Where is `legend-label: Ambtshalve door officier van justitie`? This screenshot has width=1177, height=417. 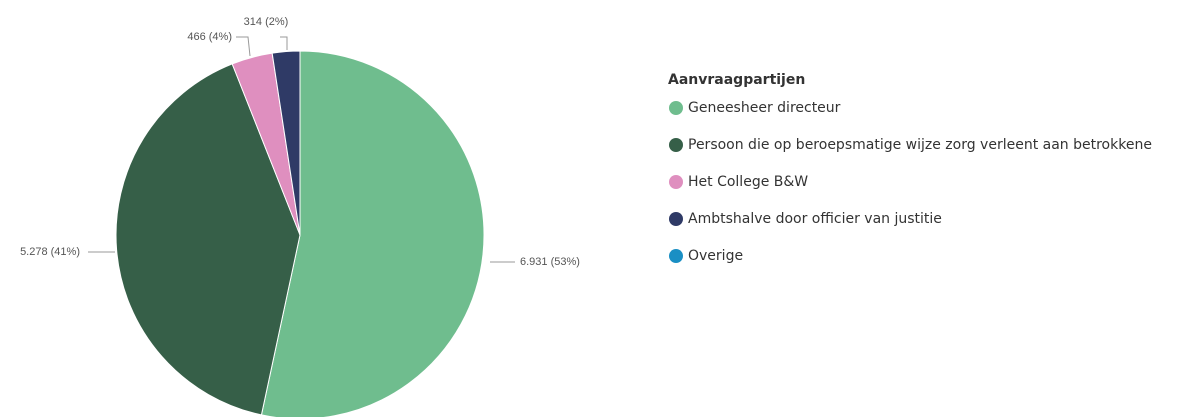
legend-label: Ambtshalve door officier van justitie is located at coordinates (815, 219).